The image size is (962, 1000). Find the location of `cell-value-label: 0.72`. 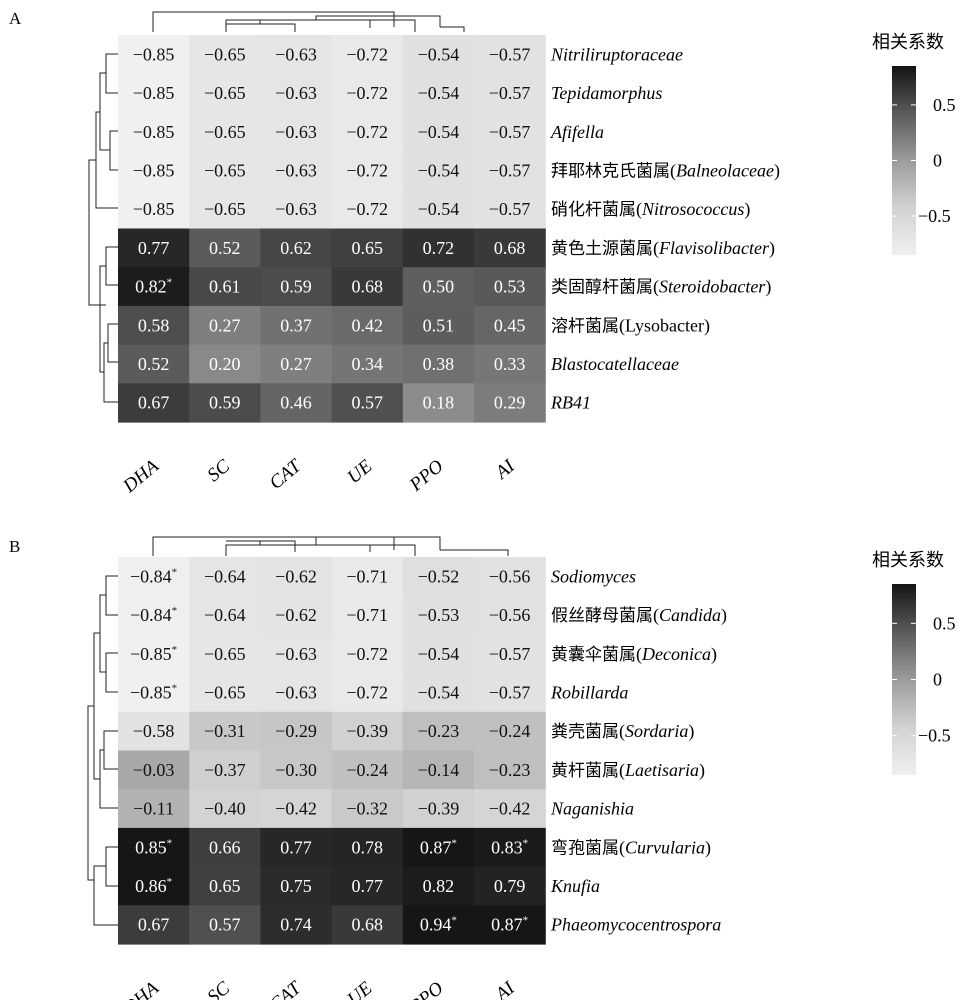

cell-value-label: 0.72 is located at coordinates (439, 248).